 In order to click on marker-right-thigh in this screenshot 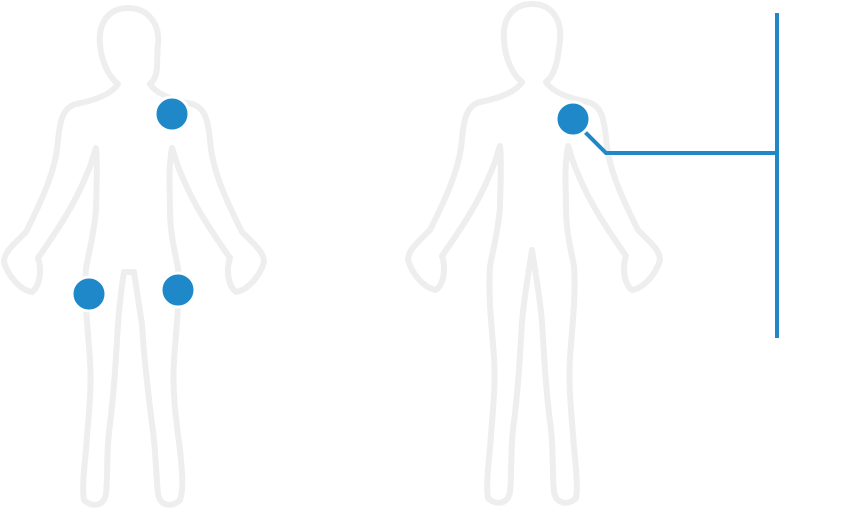, I will do `click(89, 294)`.